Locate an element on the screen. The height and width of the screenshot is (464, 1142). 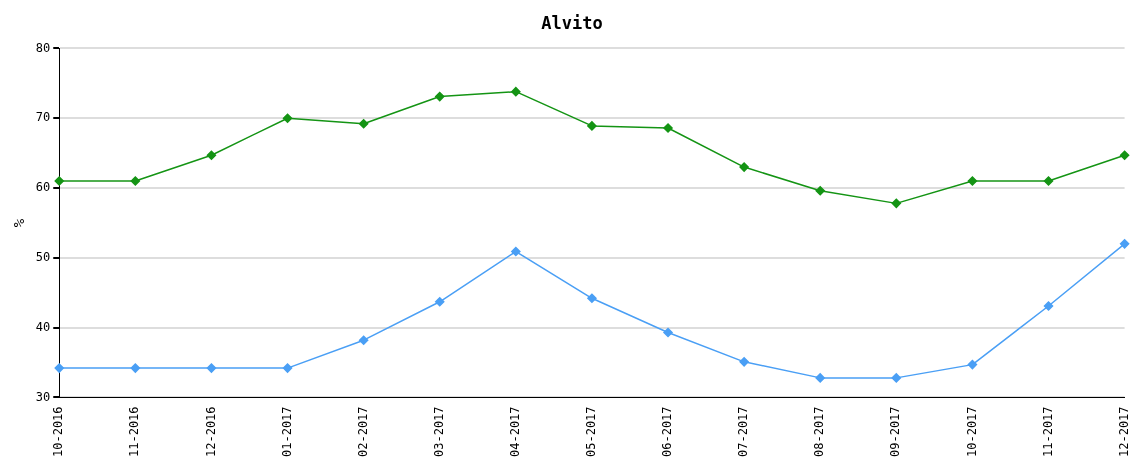
y-axis-title: % is located at coordinates (19, 223).